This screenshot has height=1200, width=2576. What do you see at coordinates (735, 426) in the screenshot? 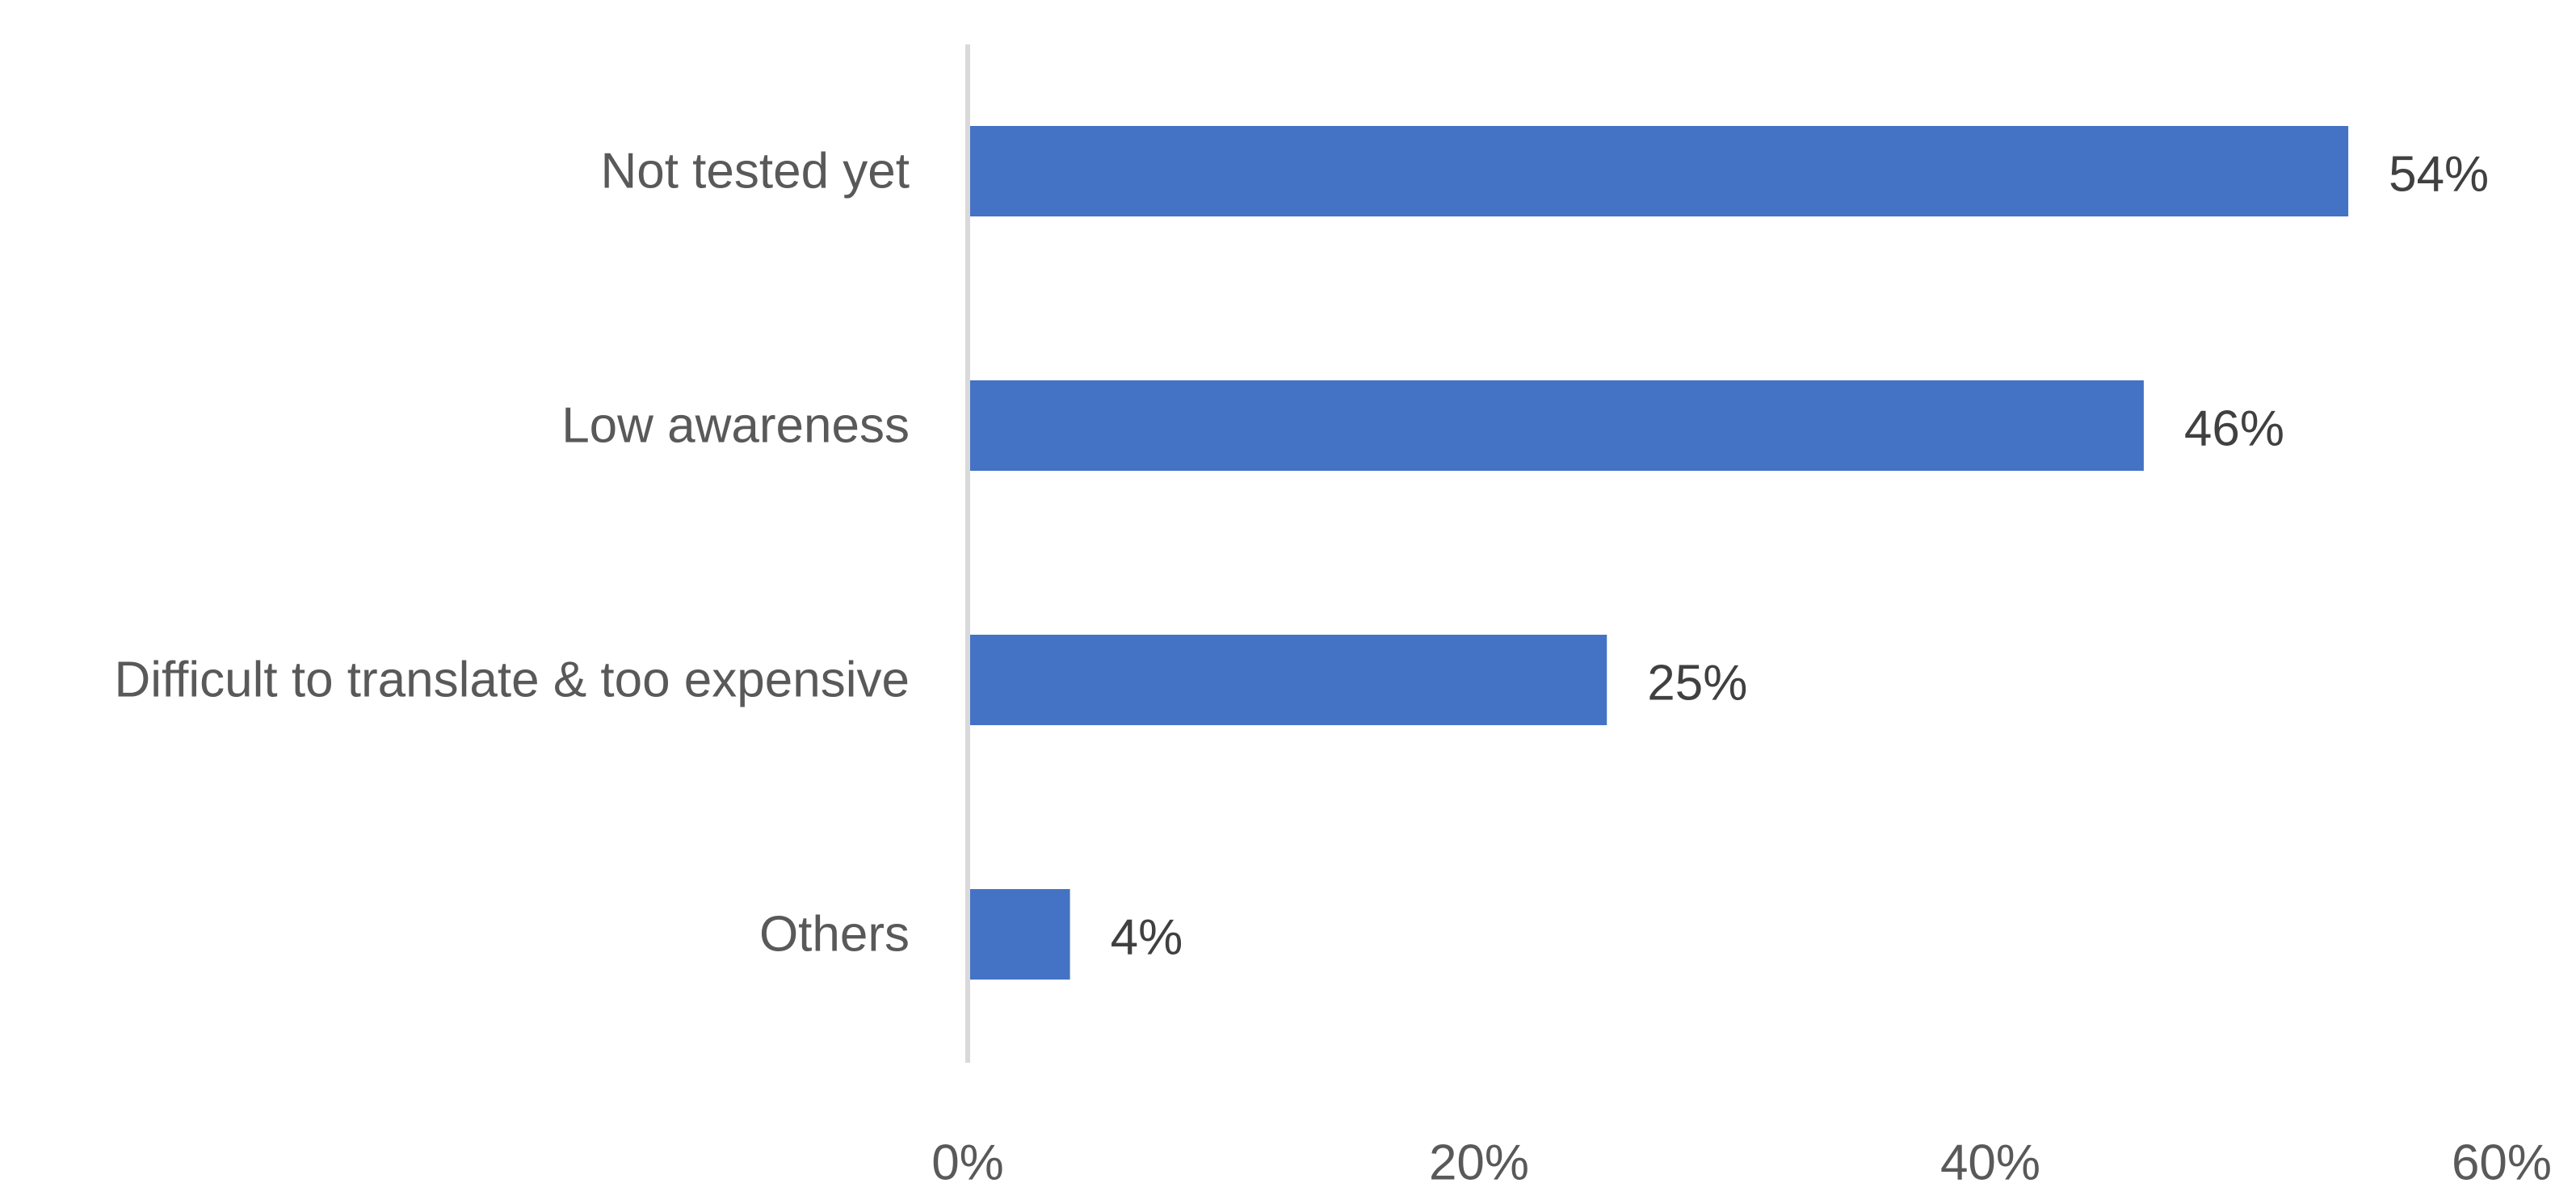
I see `category-label: Low awareness` at bounding box center [735, 426].